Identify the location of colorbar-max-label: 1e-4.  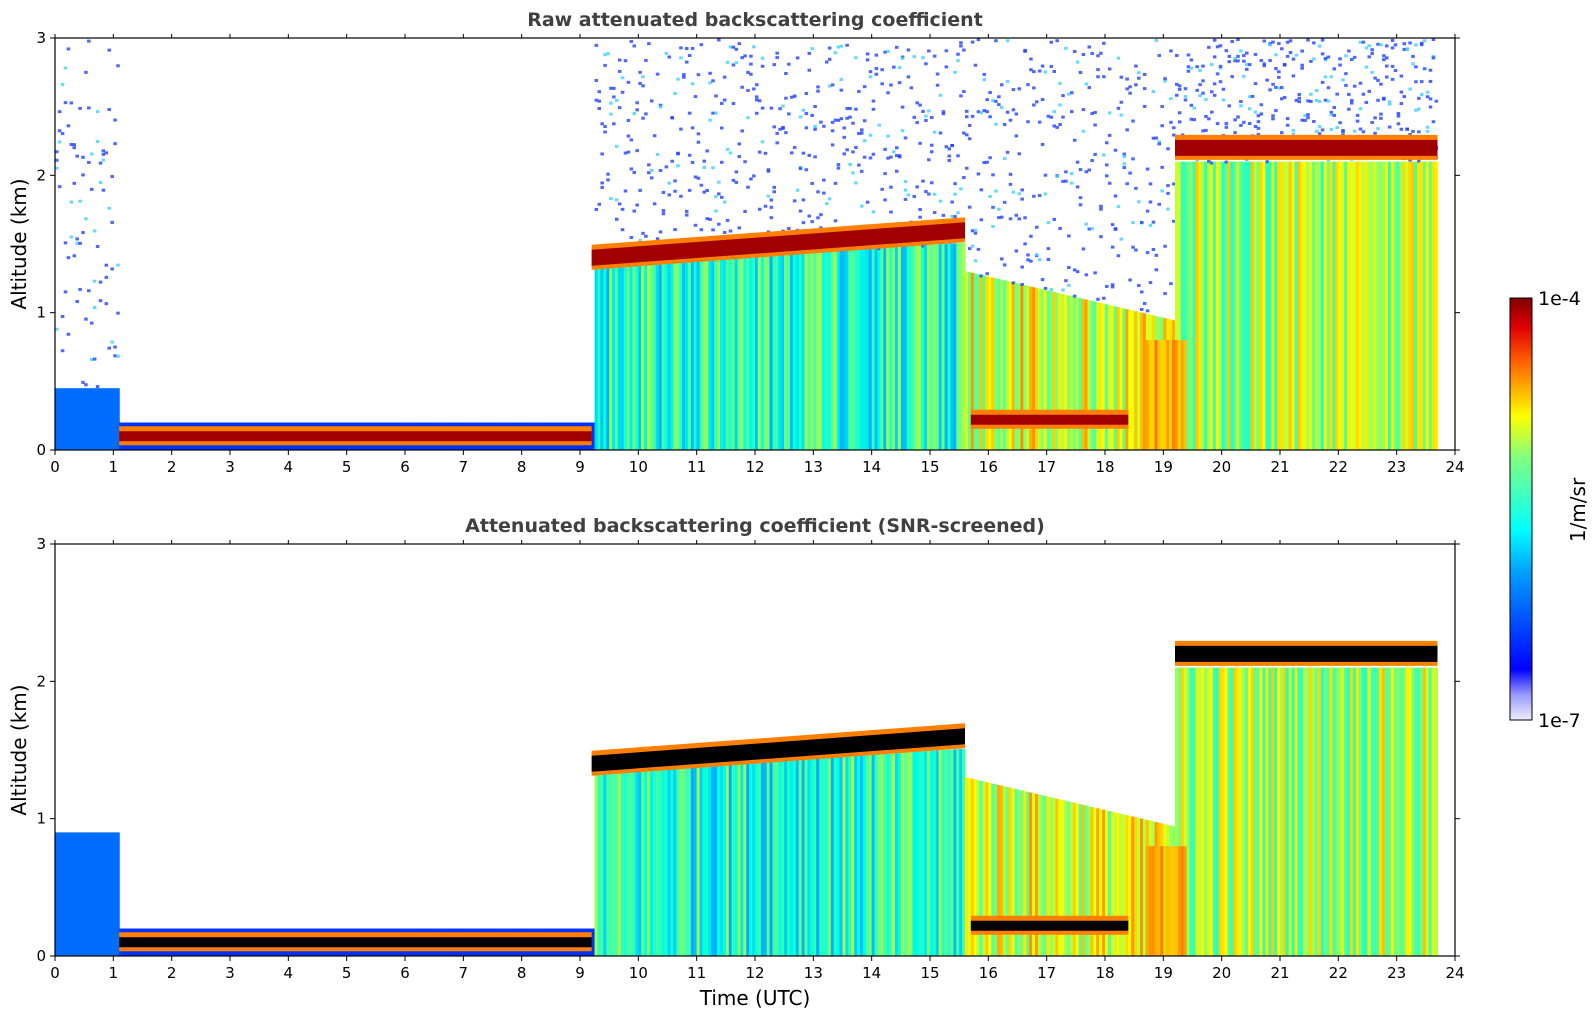
(1559, 299).